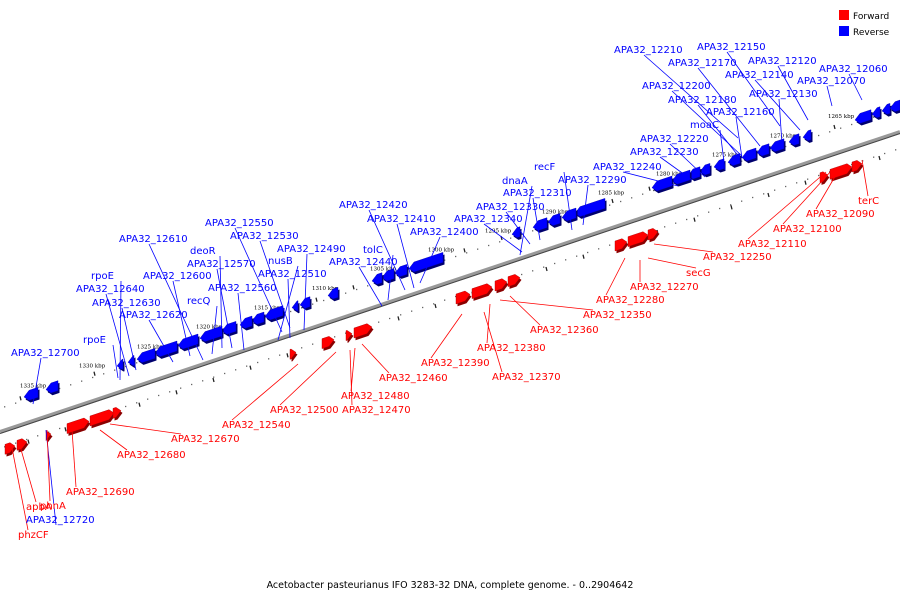 The width and height of the screenshot is (900, 600). What do you see at coordinates (444, 232) in the screenshot?
I see `reverse-gene-label: APA32_12400` at bounding box center [444, 232].